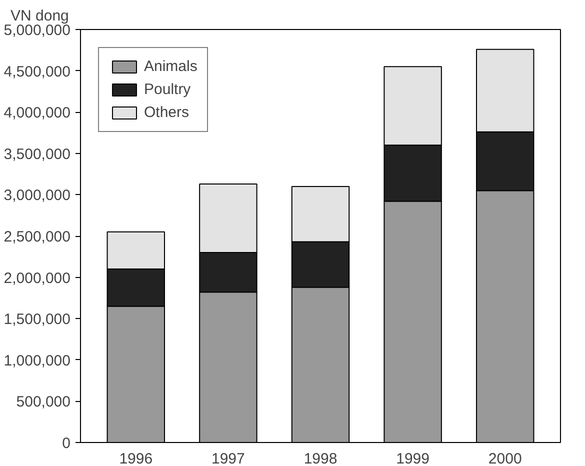 This screenshot has width=585, height=466. Describe the element at coordinates (37, 195) in the screenshot. I see `y-tick-label: 3,000,000` at that location.